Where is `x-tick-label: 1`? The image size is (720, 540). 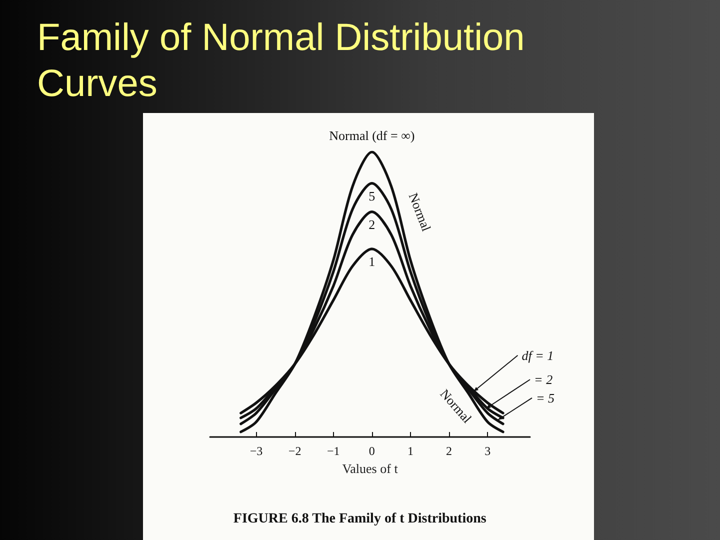
x-tick-label: 1 is located at coordinates (410, 451).